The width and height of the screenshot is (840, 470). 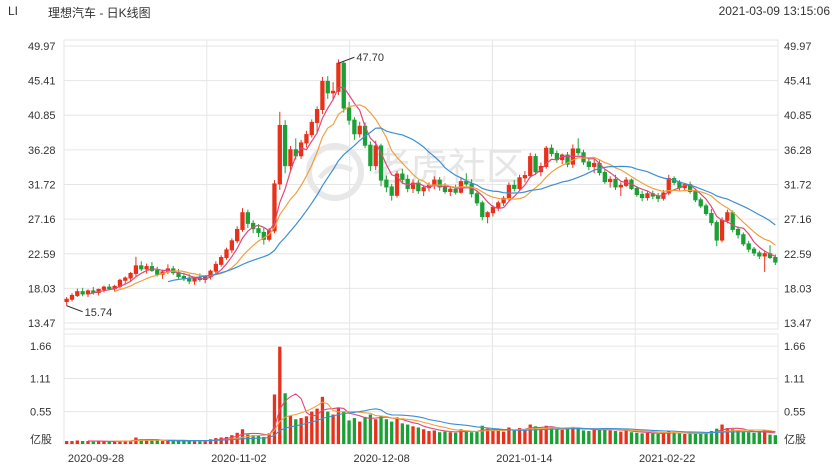 What do you see at coordinates (42, 151) in the screenshot?
I see `price-tick-left: 36.28` at bounding box center [42, 151].